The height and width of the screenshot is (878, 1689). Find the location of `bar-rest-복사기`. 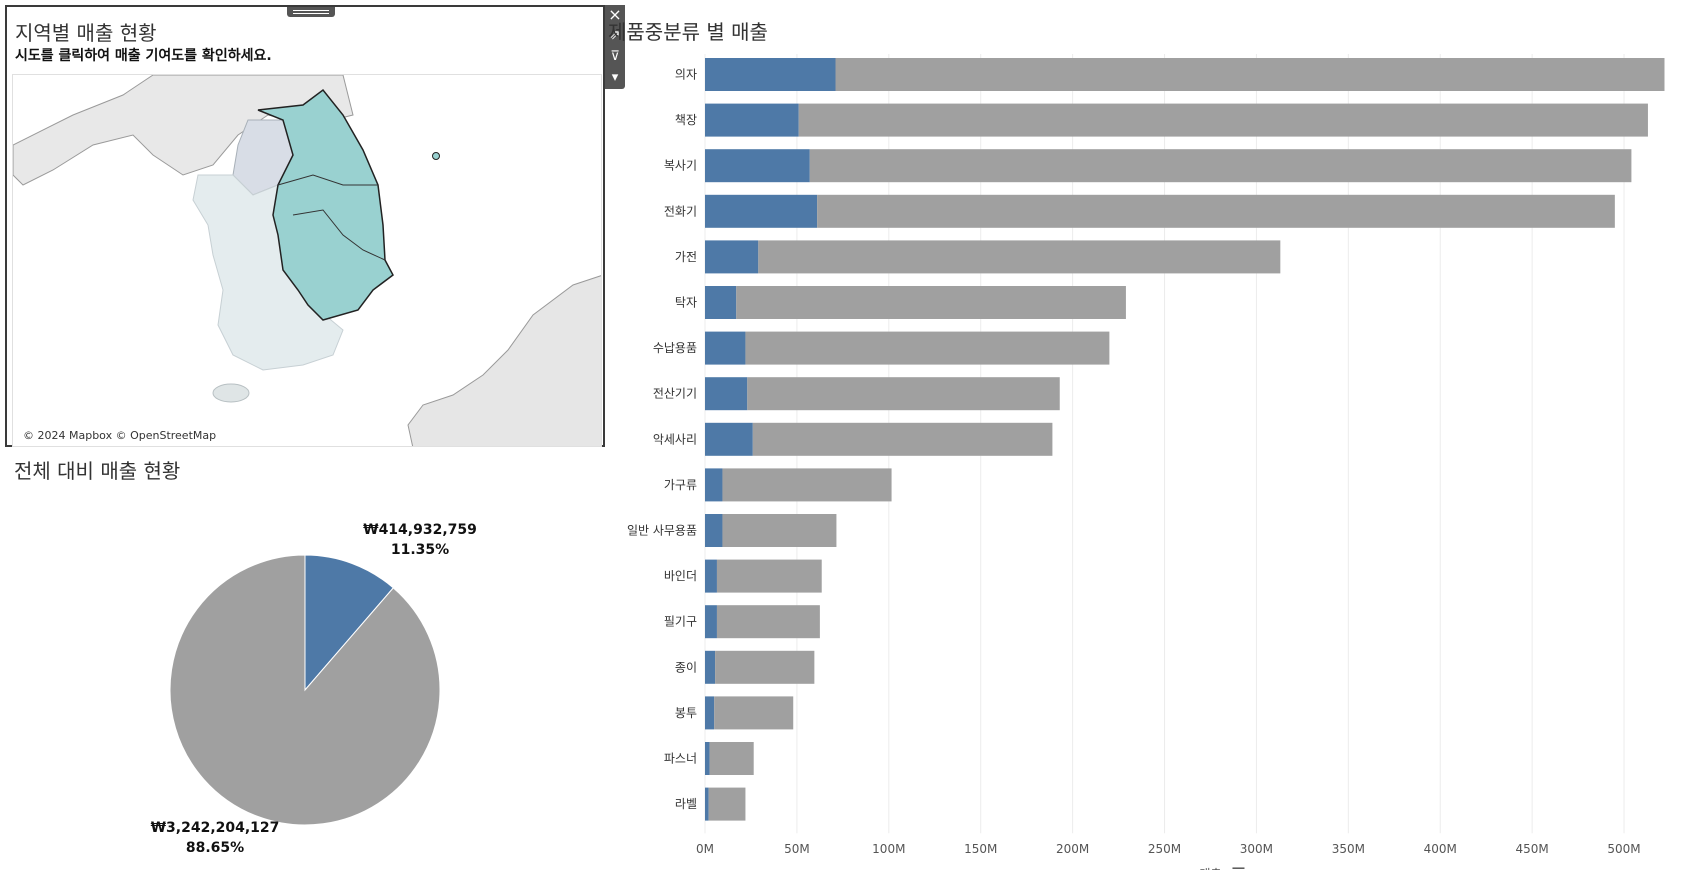

bar-rest-복사기 is located at coordinates (1220, 166).